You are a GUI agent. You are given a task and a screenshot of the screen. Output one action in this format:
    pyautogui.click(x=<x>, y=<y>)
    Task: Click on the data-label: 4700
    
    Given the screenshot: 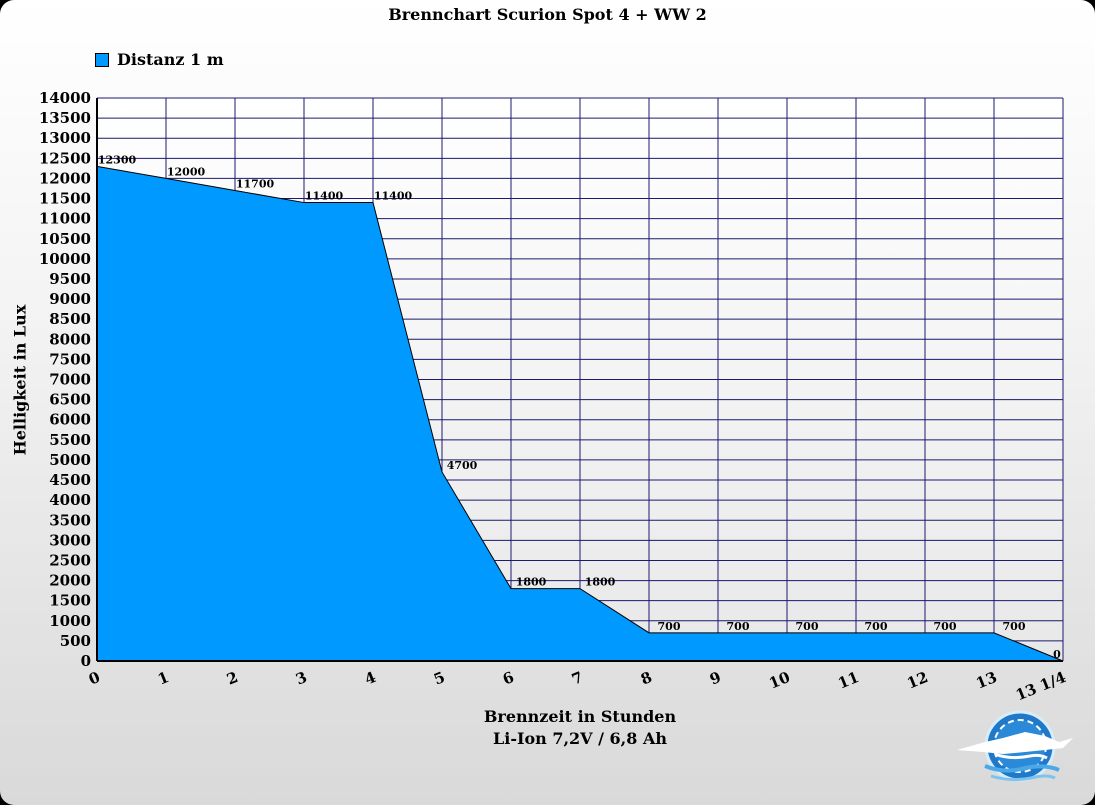 What is the action you would take?
    pyautogui.click(x=462, y=465)
    